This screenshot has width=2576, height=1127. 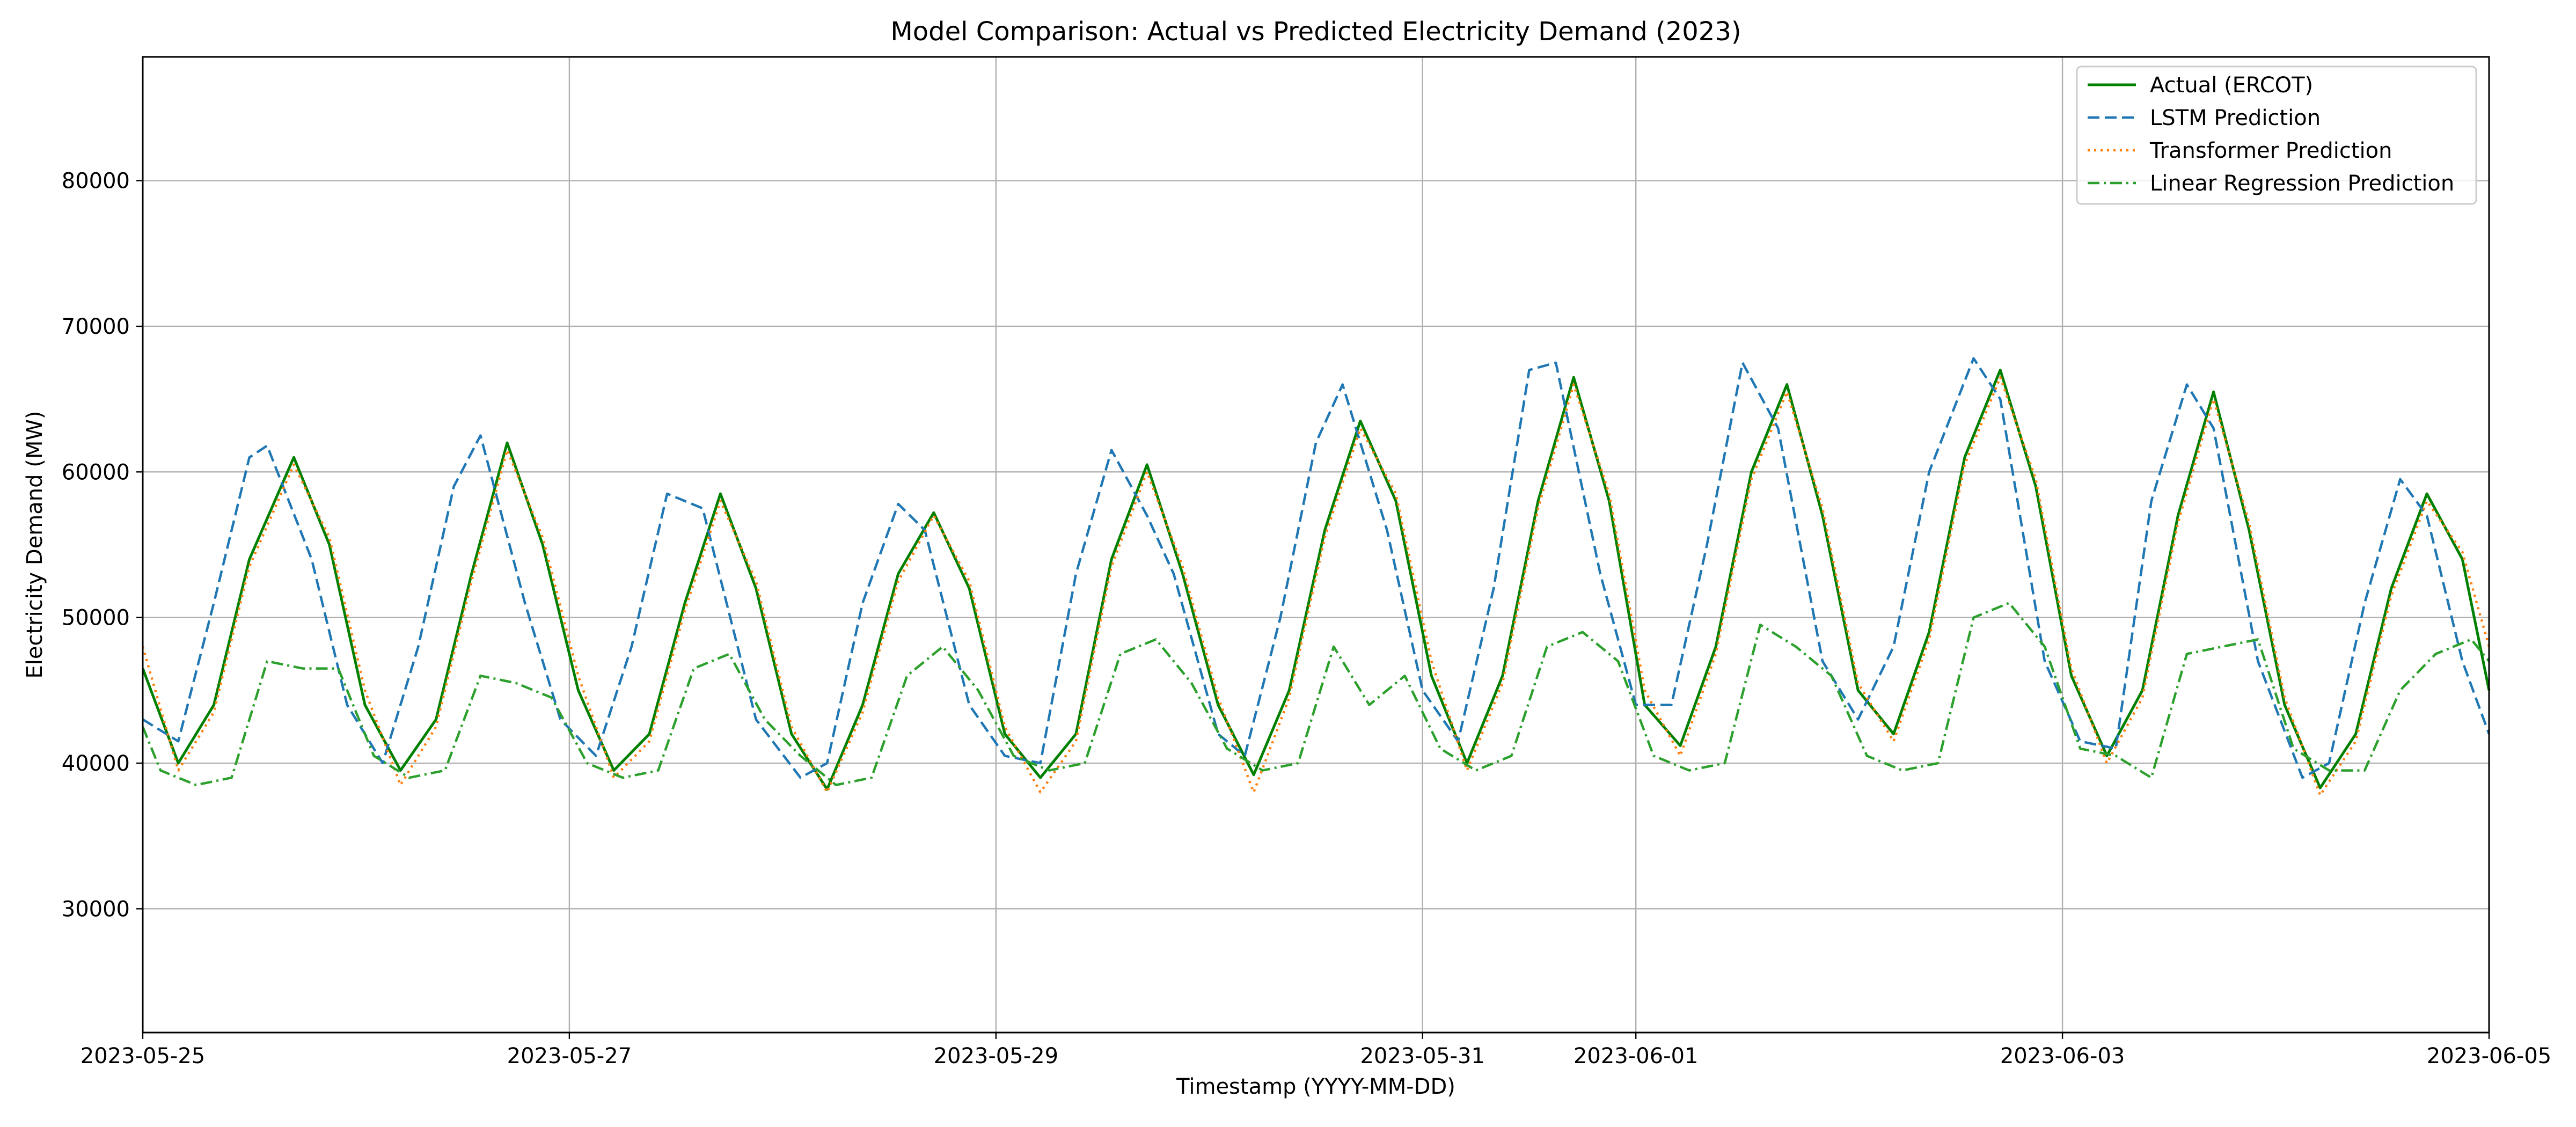 I want to click on legend-box, so click(x=2276, y=135).